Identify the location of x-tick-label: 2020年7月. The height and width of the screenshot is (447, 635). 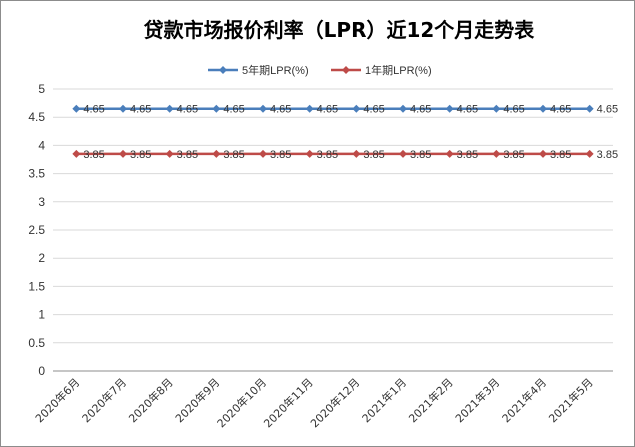
(104, 400).